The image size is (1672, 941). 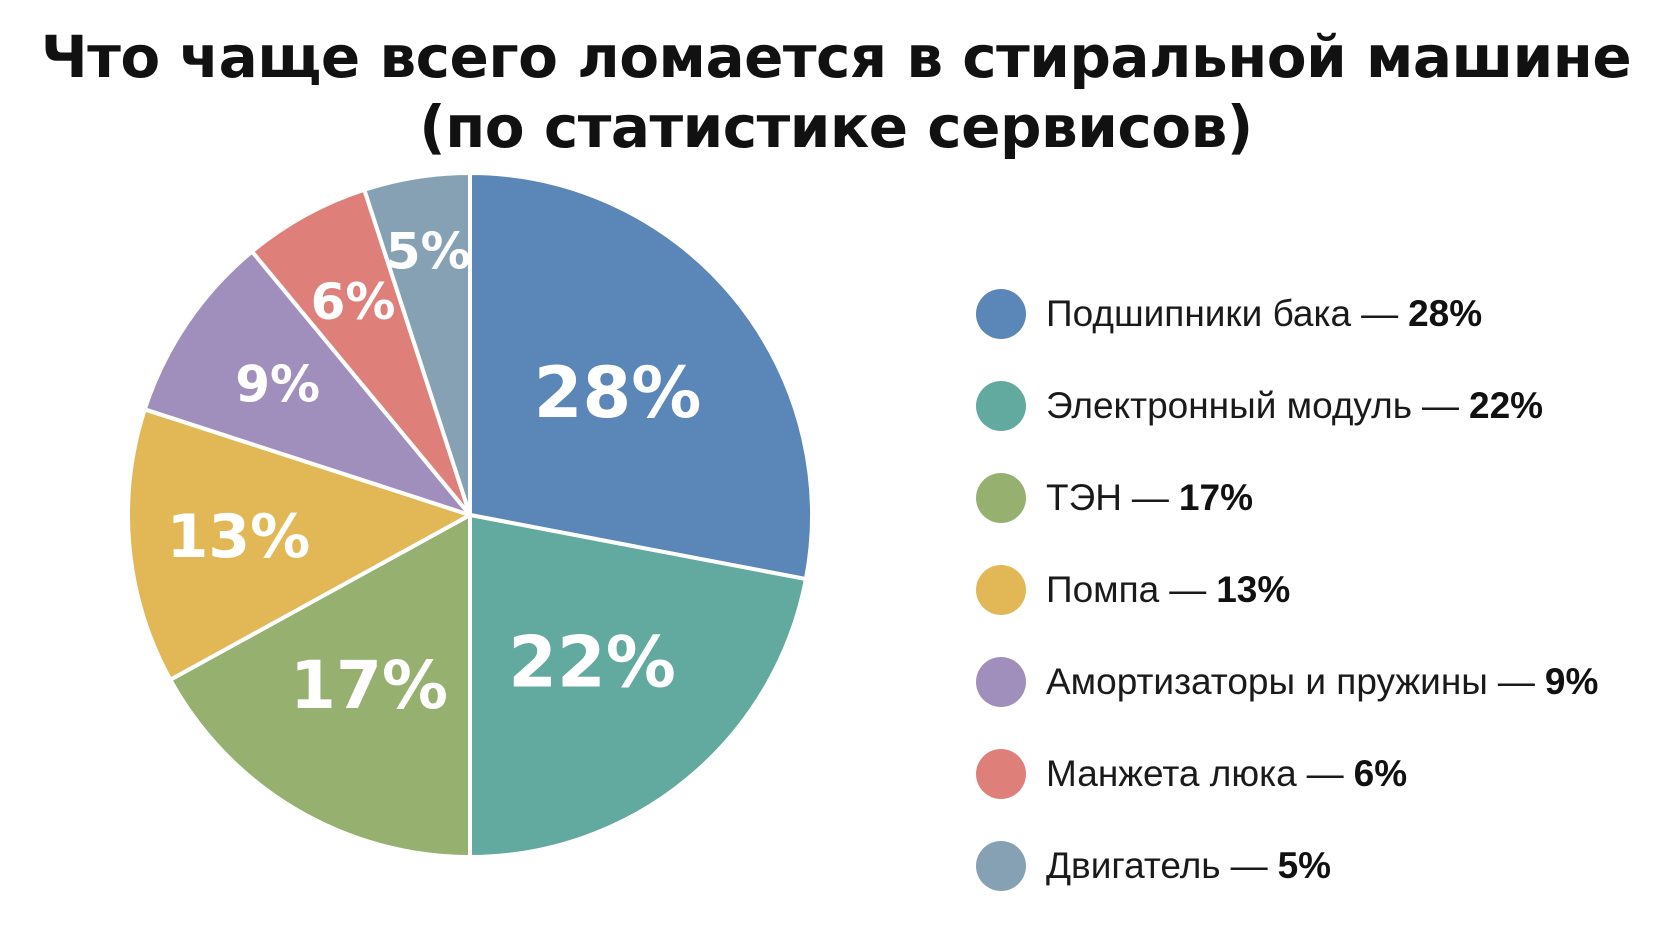 What do you see at coordinates (369, 685) in the screenshot?
I see `pie-slice-label-3: 17%` at bounding box center [369, 685].